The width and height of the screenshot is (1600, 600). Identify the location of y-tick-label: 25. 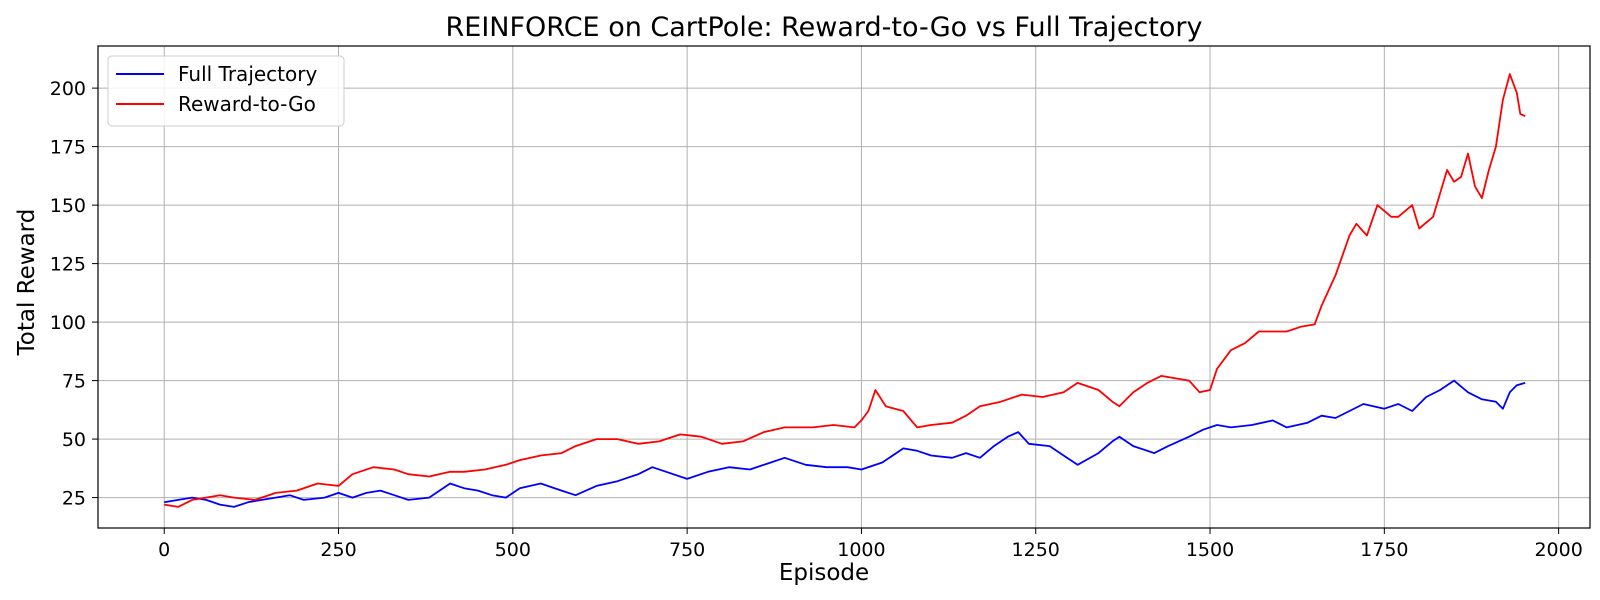
(74, 499).